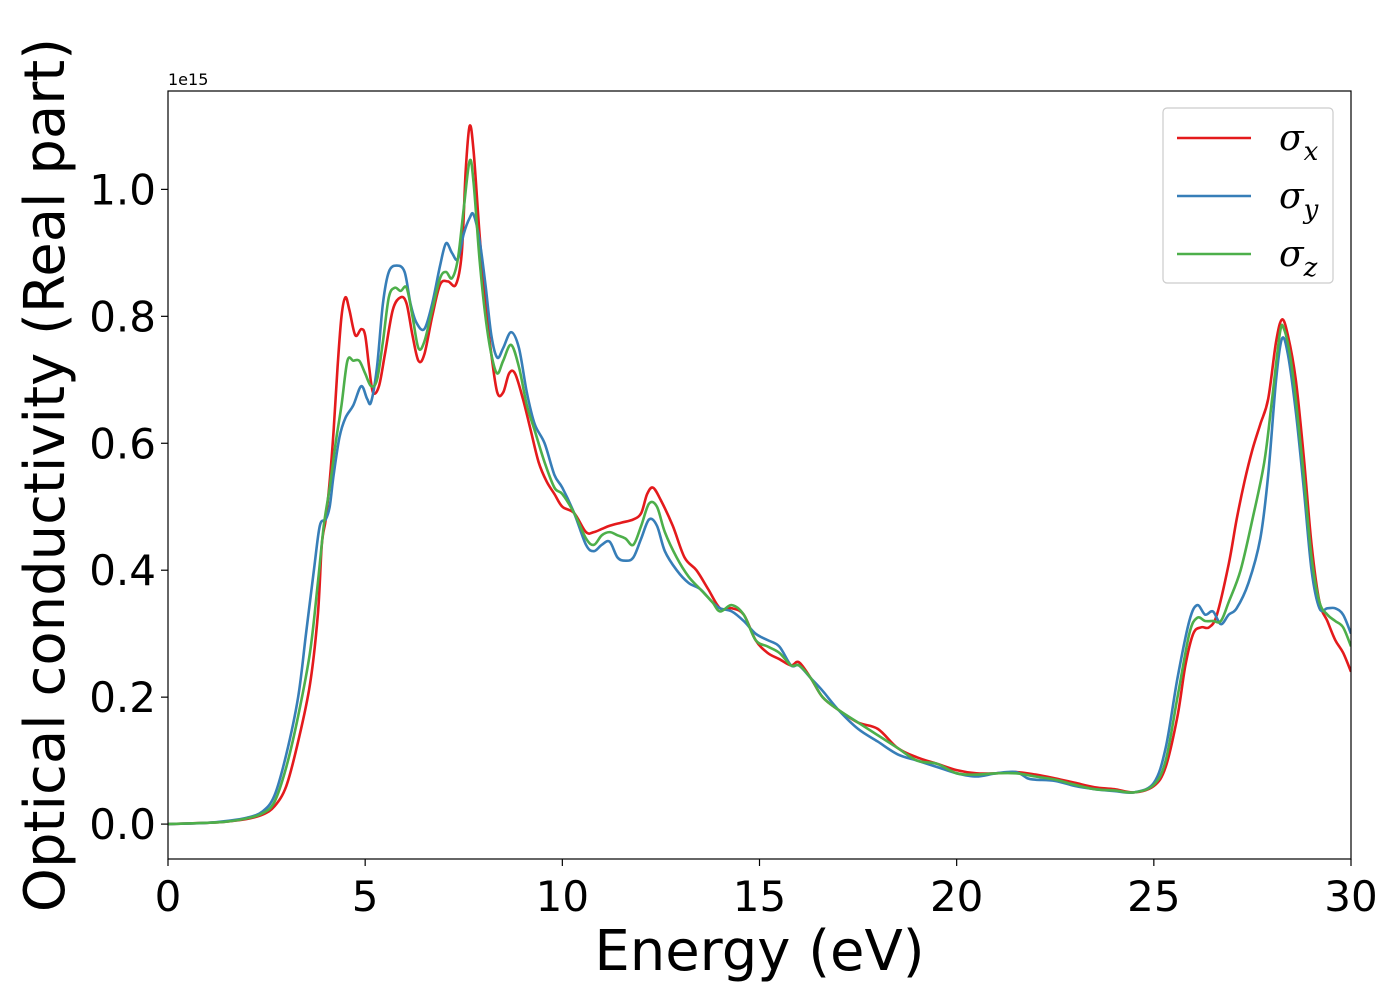  I want to click on x-axis-ticks: 0 5 10 15 20 25 30, so click(766, 890).